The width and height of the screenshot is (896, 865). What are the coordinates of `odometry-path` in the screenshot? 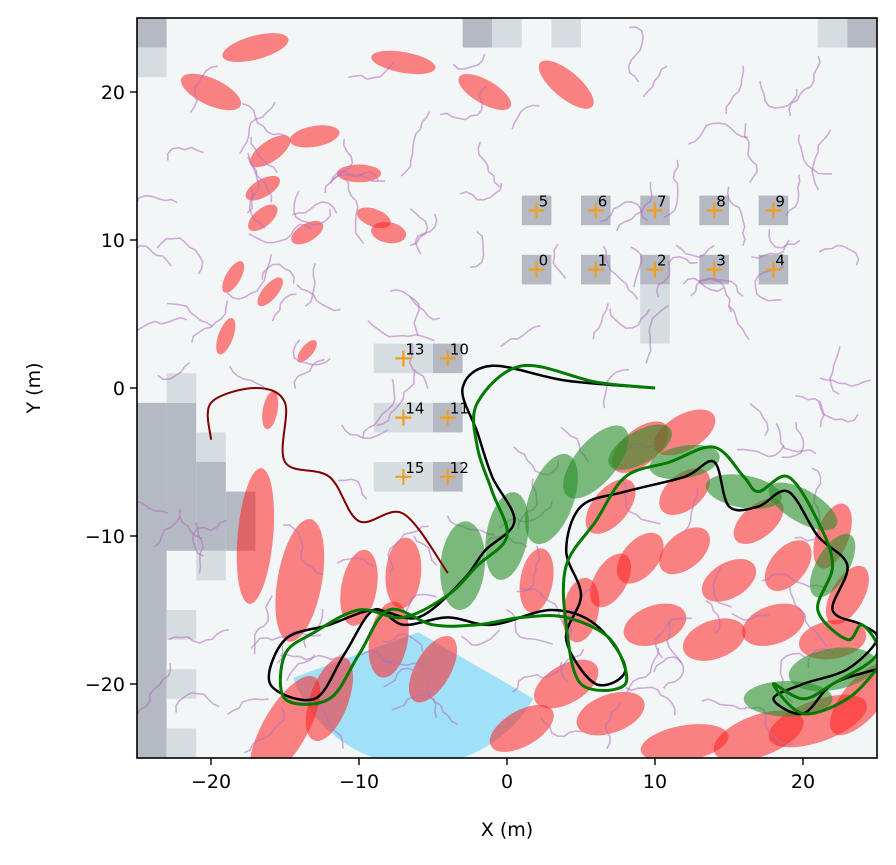 It's located at (327, 480).